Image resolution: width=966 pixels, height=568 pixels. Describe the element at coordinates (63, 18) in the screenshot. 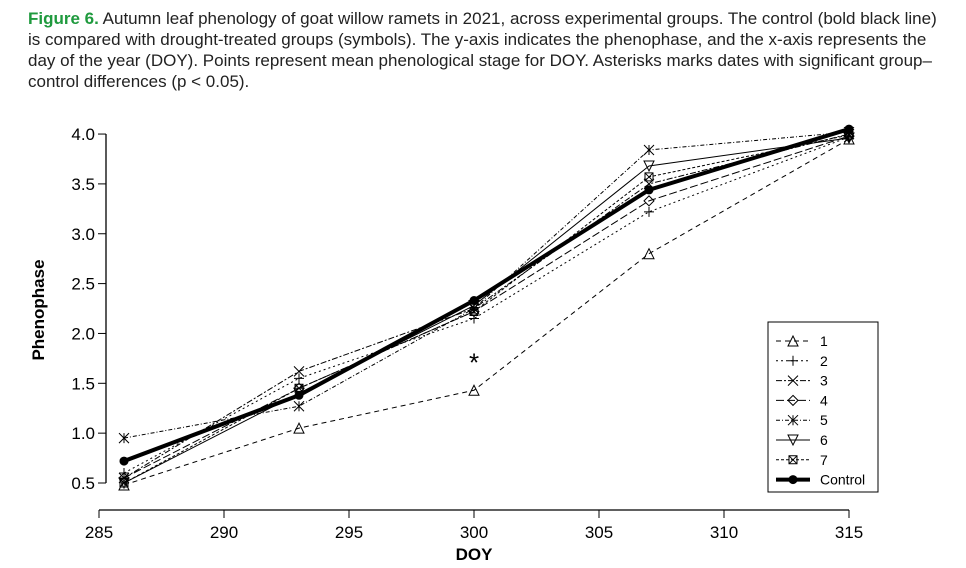

I see `figure-label: Figure 6.` at that location.